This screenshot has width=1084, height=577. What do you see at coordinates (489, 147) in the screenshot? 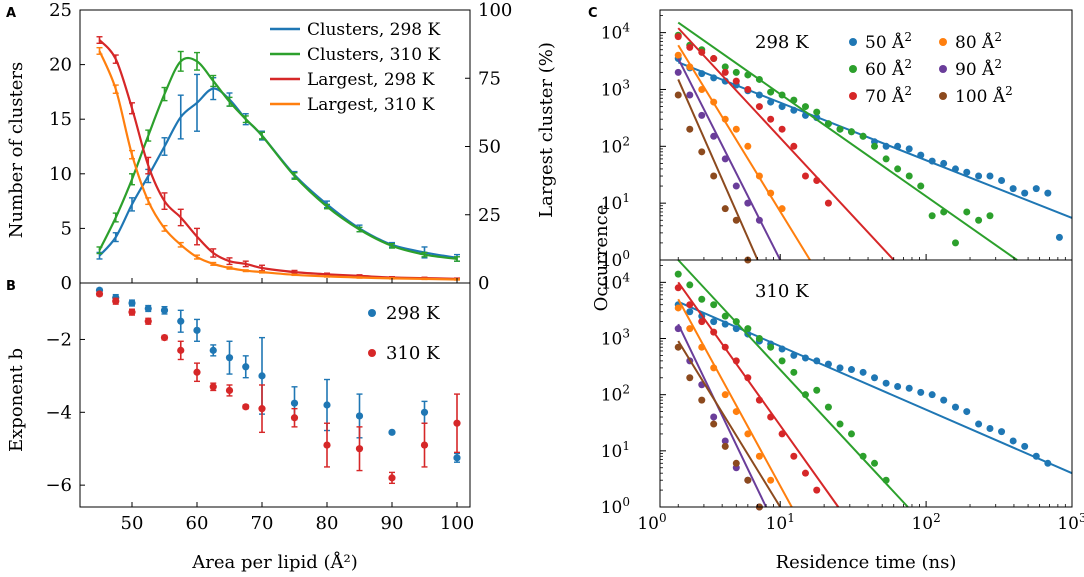
I see `y2-tick-label: 50` at bounding box center [489, 147].